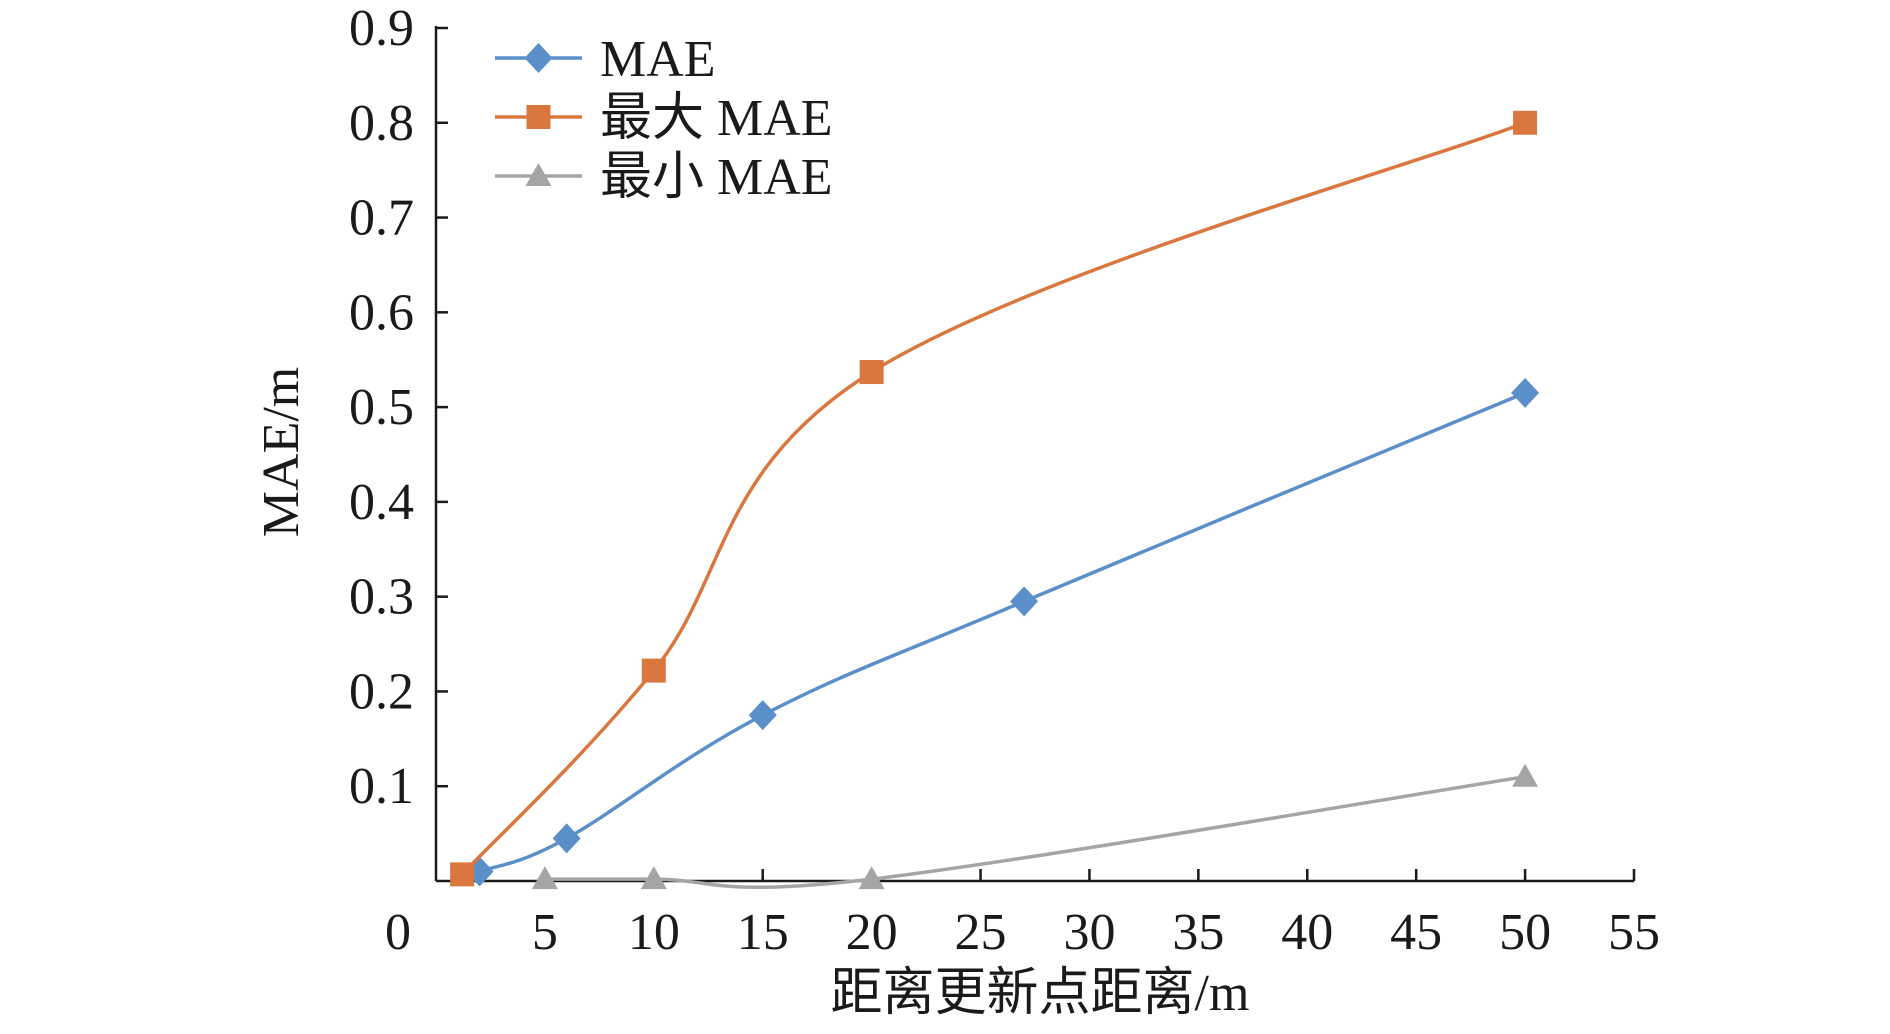 The height and width of the screenshot is (1034, 1890). What do you see at coordinates (1040, 993) in the screenshot?
I see `x-axis-title: 距离更新点距离/m` at bounding box center [1040, 993].